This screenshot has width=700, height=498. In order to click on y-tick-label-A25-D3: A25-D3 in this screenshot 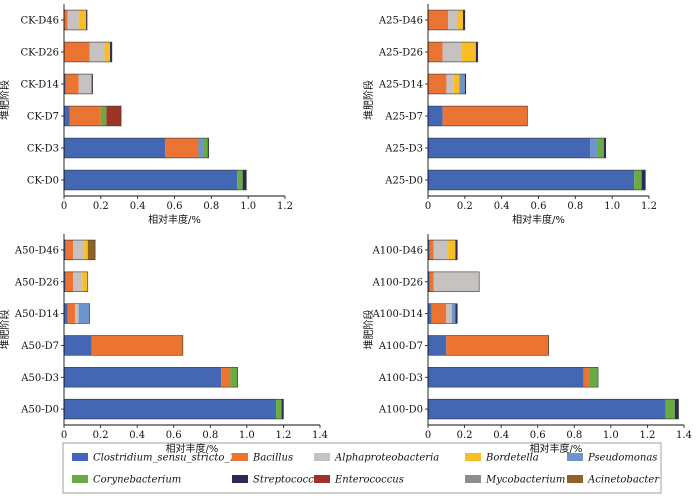, I will do `click(403, 149)`.